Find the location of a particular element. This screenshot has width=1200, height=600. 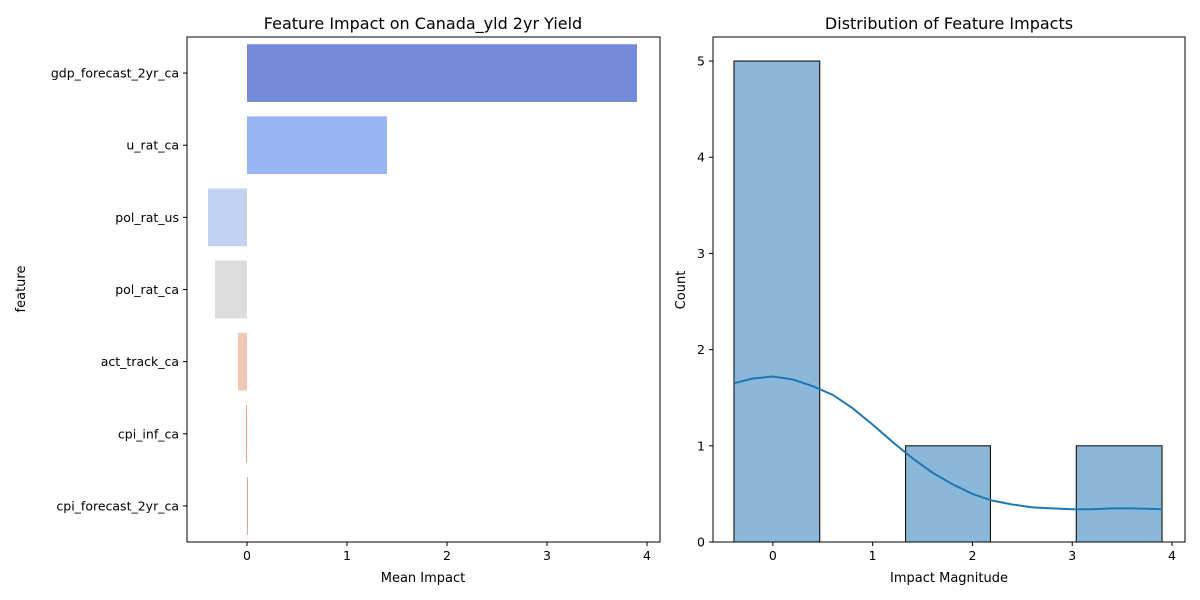

y-tick-label: u_rat_ca is located at coordinates (152, 145).